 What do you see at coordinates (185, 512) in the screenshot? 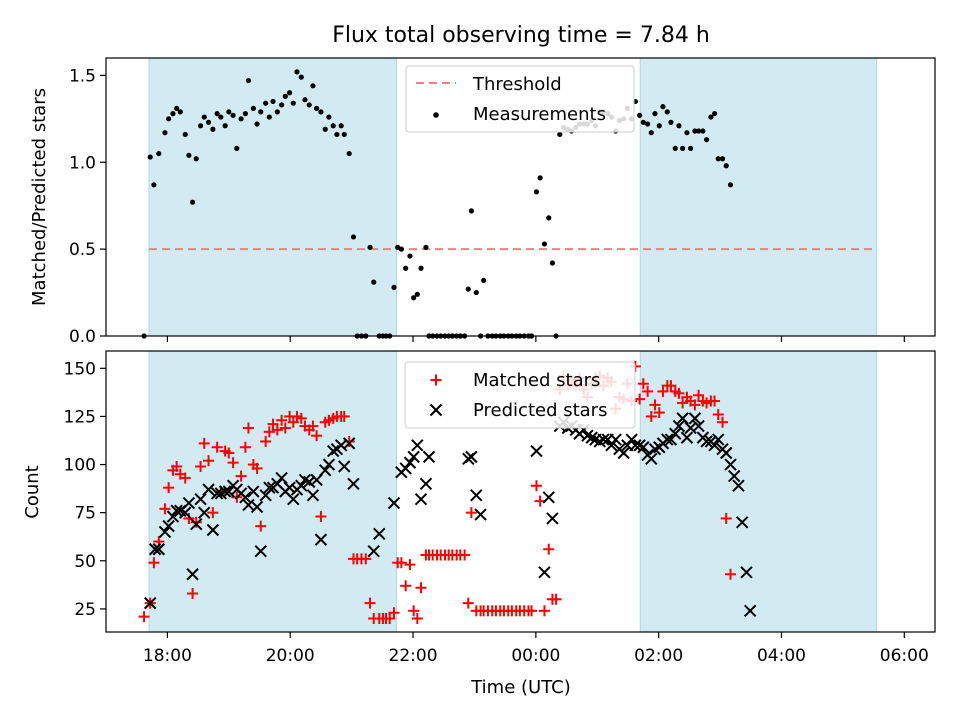
I see `predicted-stars-point-8-b` at bounding box center [185, 512].